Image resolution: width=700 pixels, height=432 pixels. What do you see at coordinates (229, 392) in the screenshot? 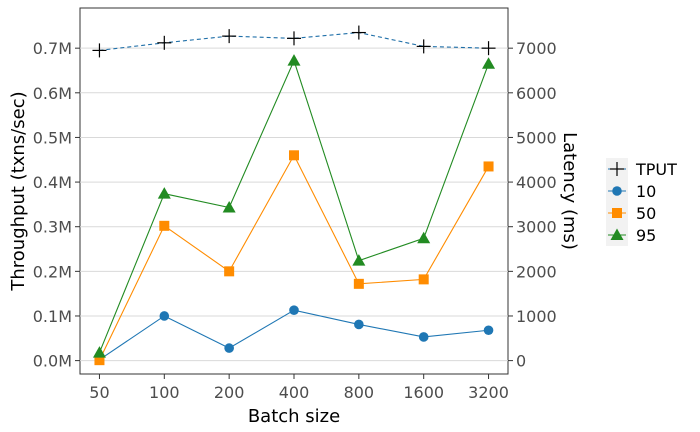
I see `x-tick-label: 200` at bounding box center [229, 392].